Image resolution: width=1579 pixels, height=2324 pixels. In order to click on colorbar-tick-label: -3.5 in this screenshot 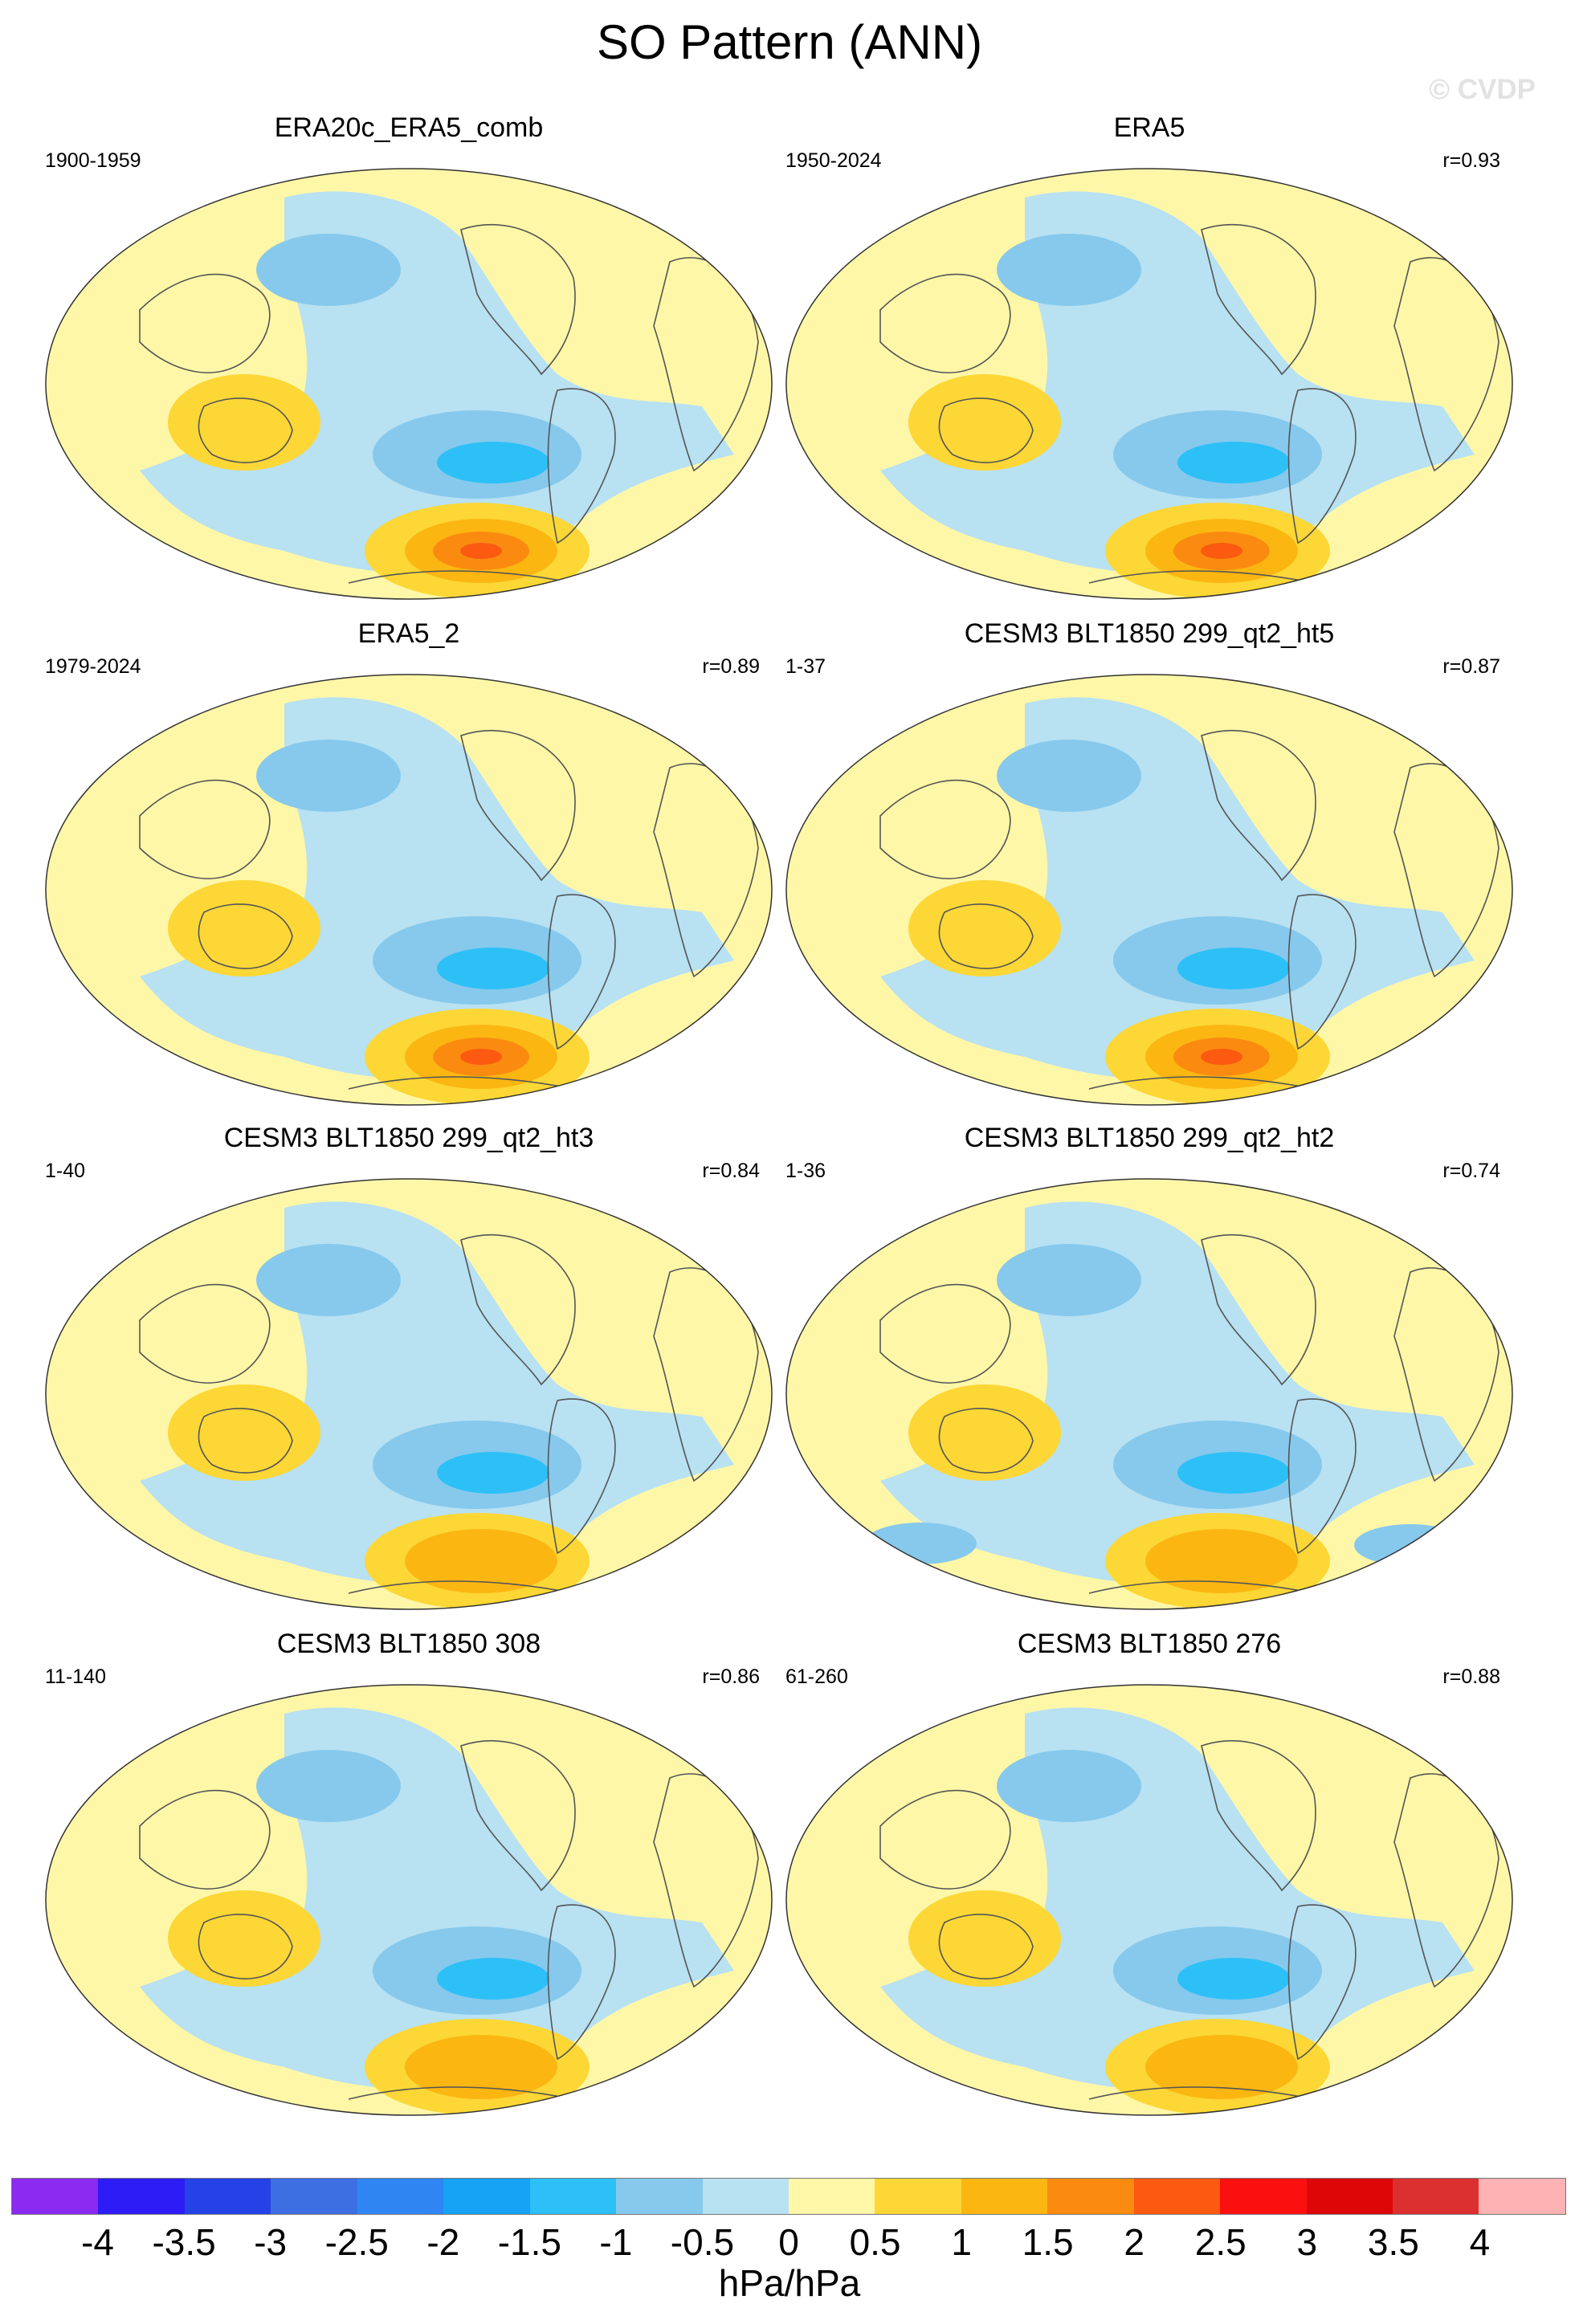, I will do `click(184, 2242)`.